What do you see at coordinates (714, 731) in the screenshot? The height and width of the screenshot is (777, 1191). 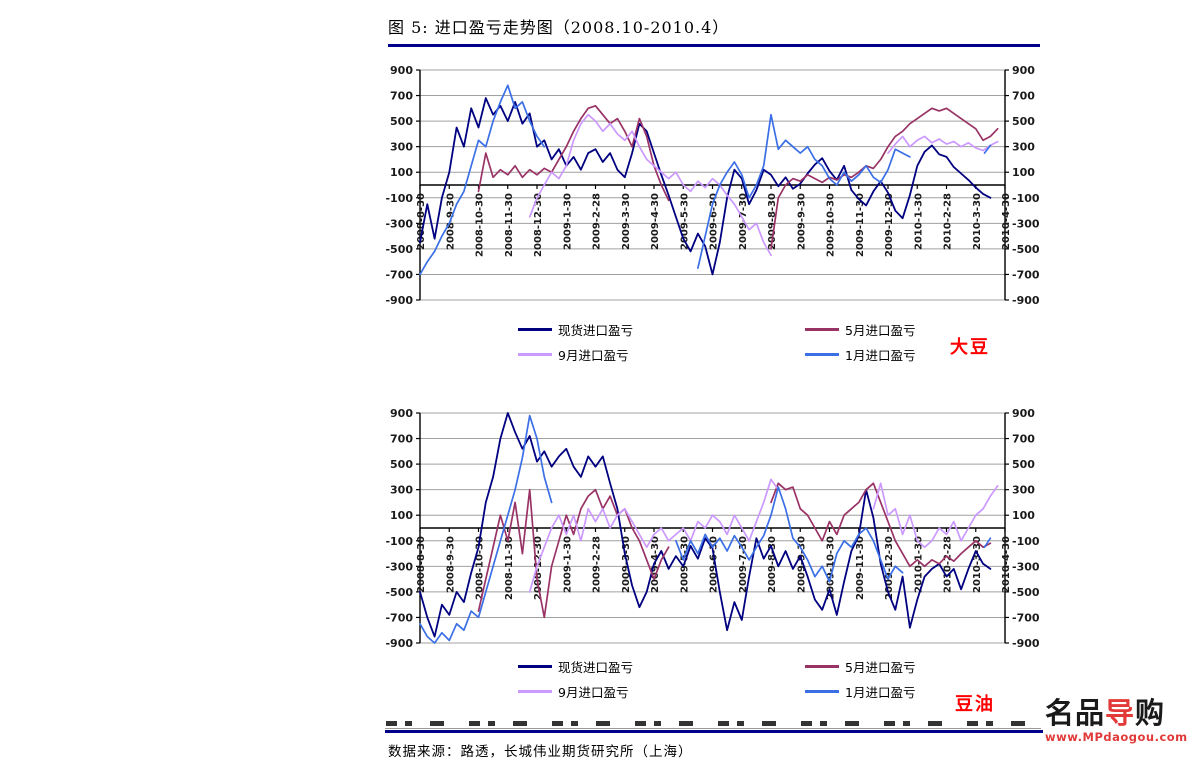 I see `bottom-divider` at bounding box center [714, 731].